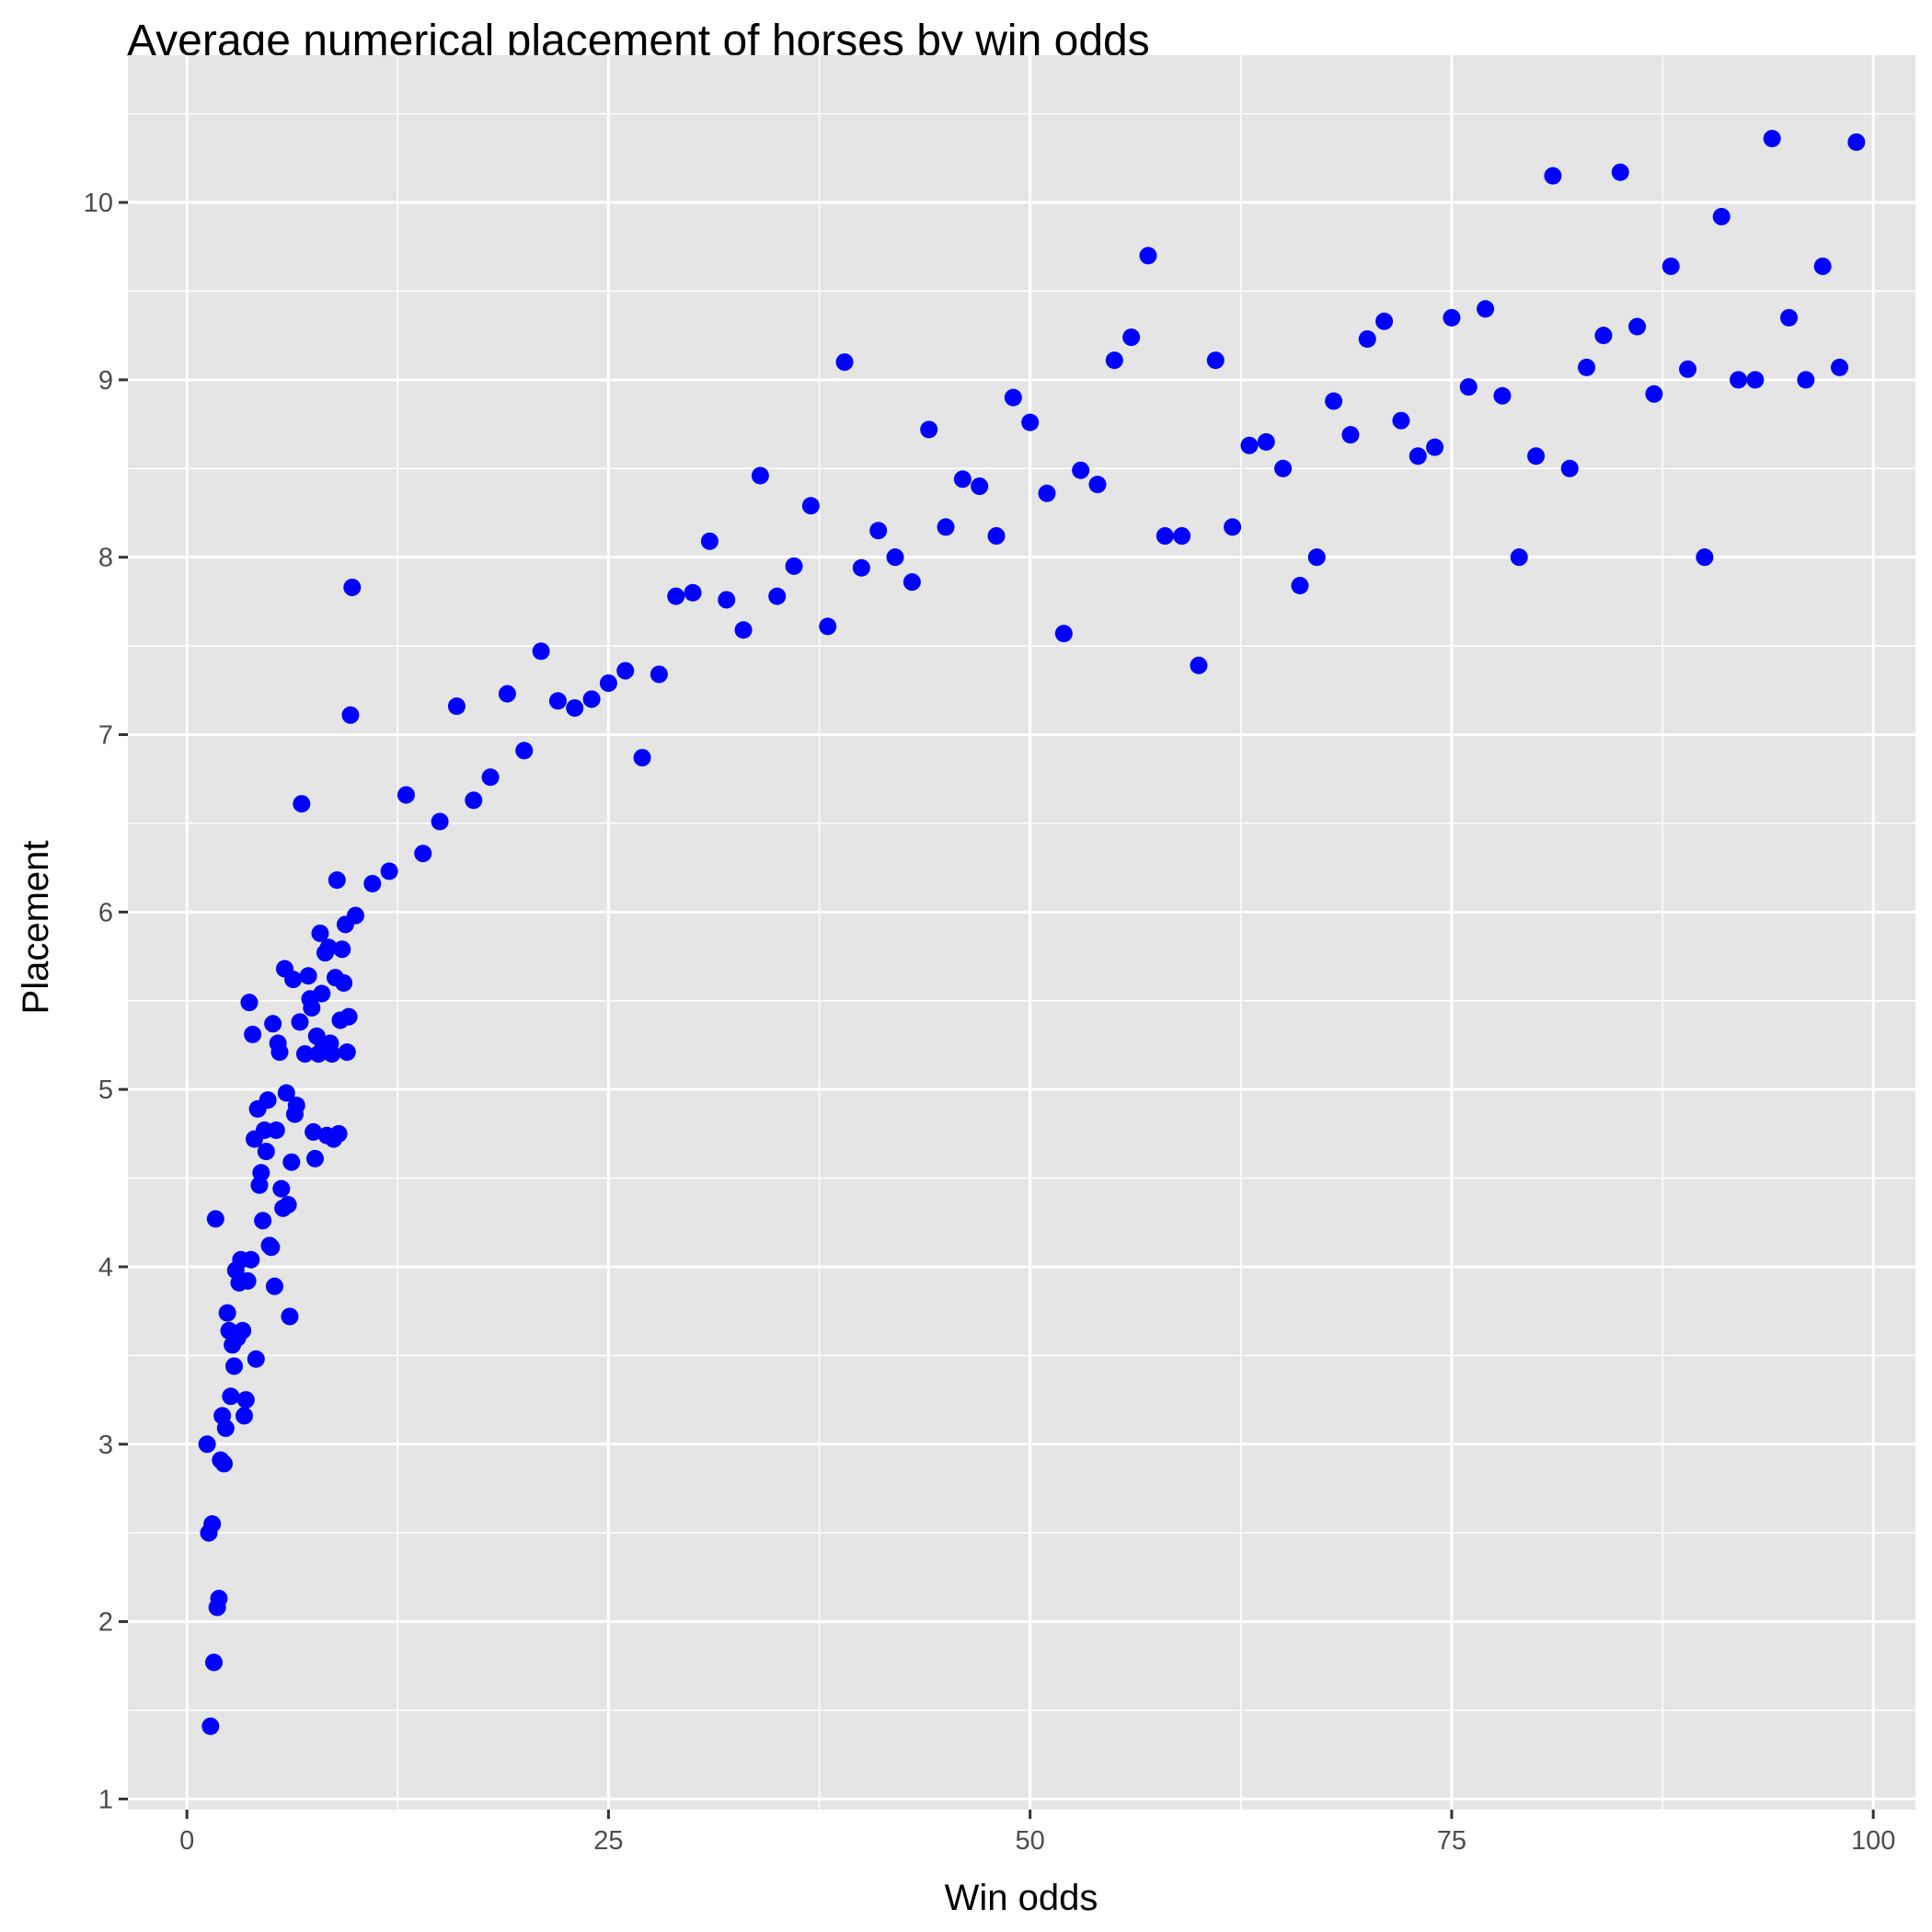 The height and width of the screenshot is (1932, 1932). Describe the element at coordinates (1021, 1898) in the screenshot. I see `x-axis-title: Win odds` at that location.